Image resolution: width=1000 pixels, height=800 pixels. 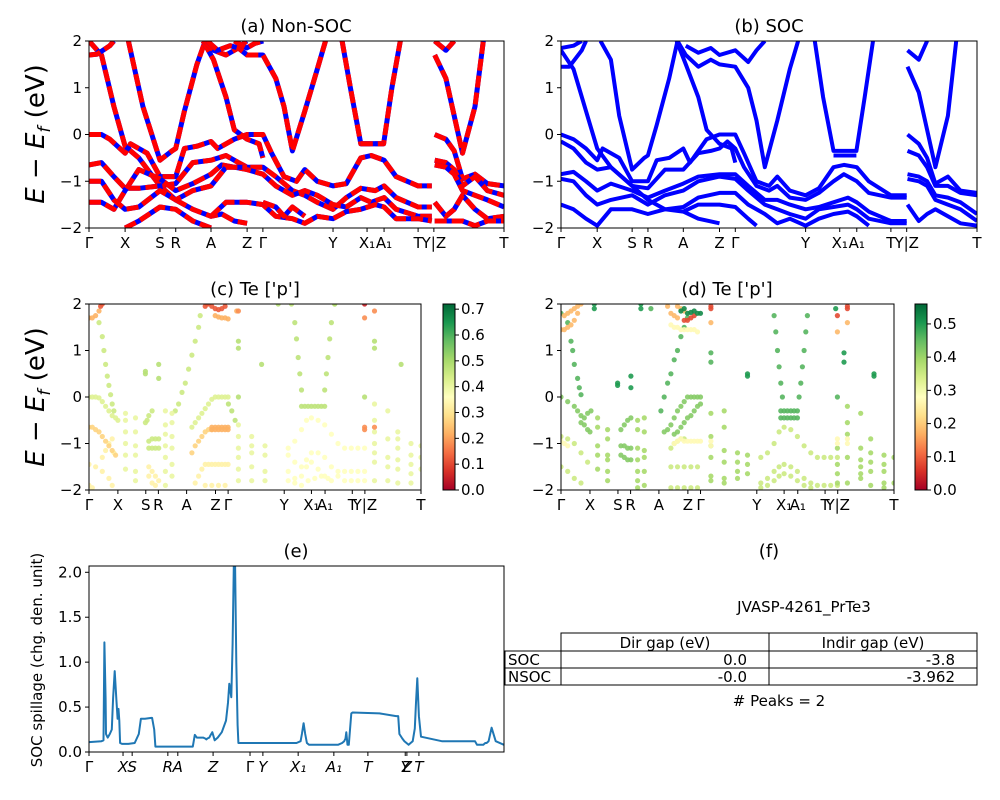 I want to click on spillage-line, so click(x=296, y=657).